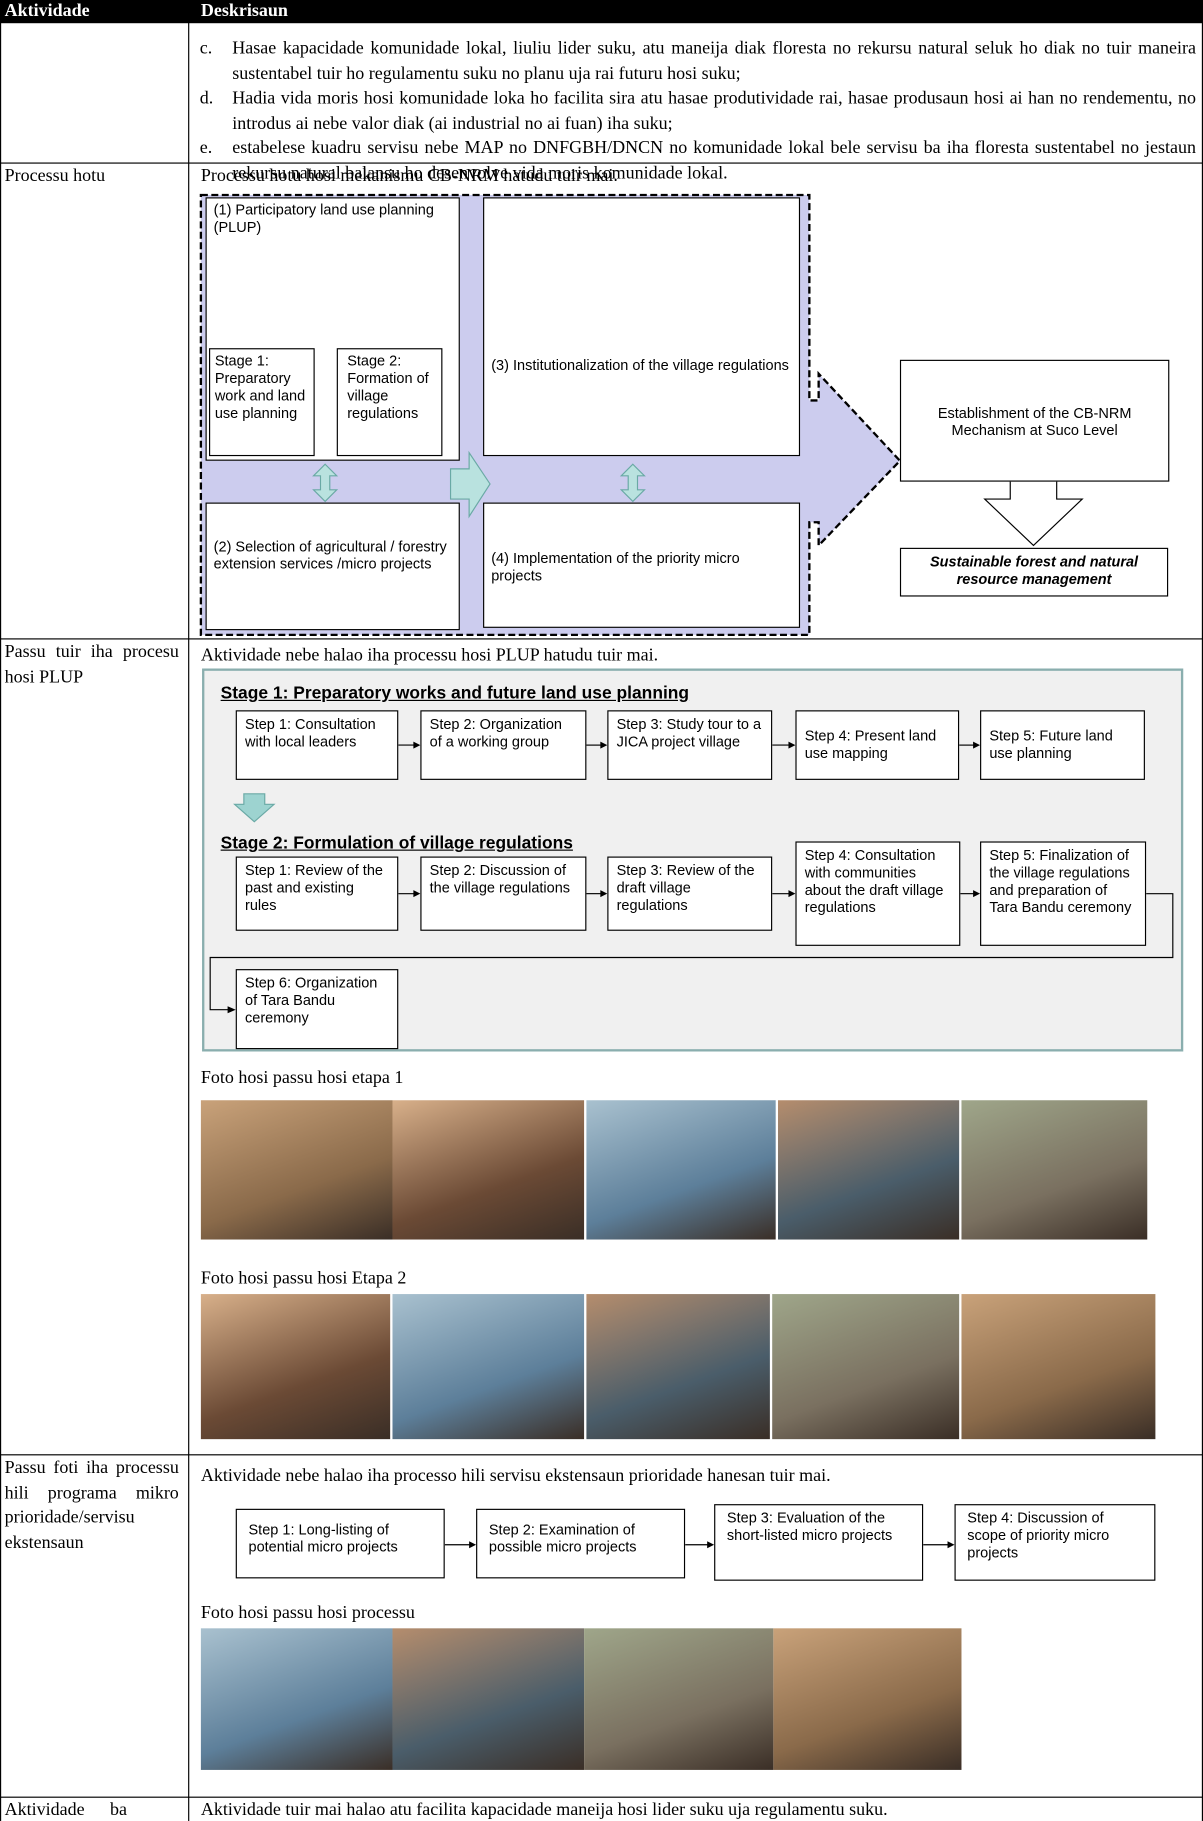 The image size is (1203, 1821). Describe the element at coordinates (244, 11) in the screenshot. I see `header-cell: Deskrisaun` at that location.